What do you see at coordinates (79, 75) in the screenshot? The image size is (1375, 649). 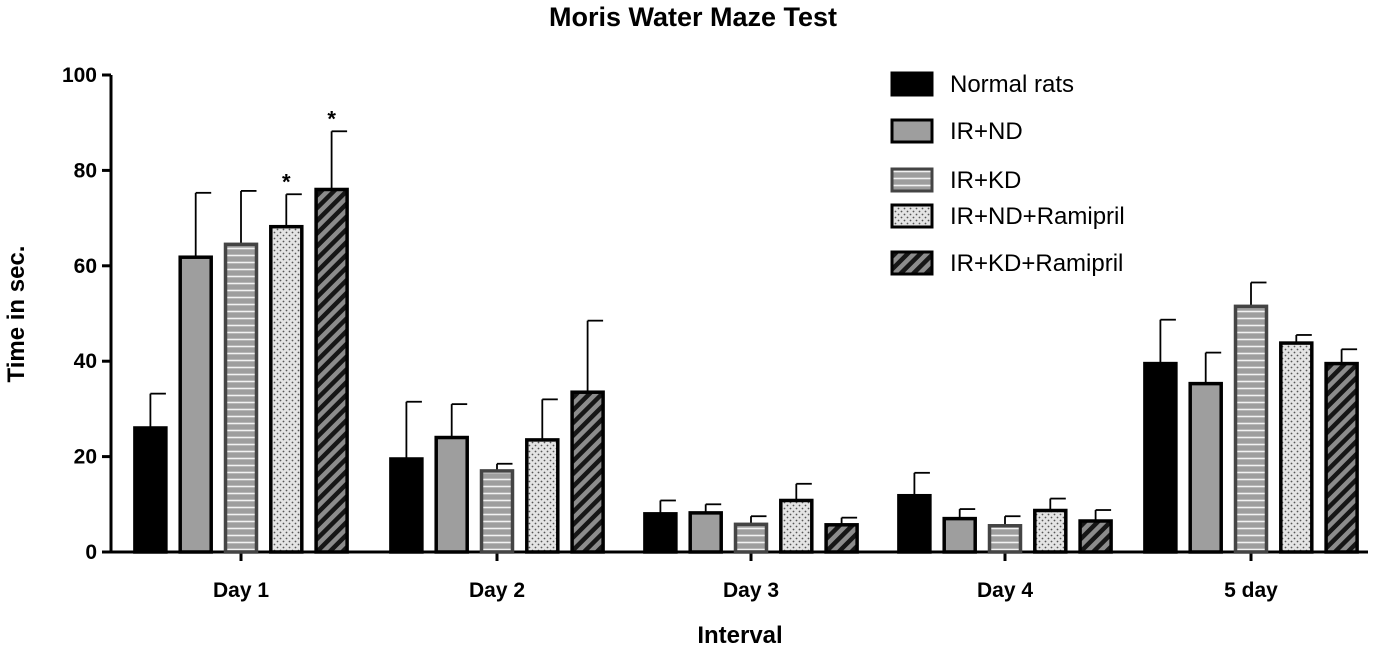 I see `y-tick-label: 100` at bounding box center [79, 75].